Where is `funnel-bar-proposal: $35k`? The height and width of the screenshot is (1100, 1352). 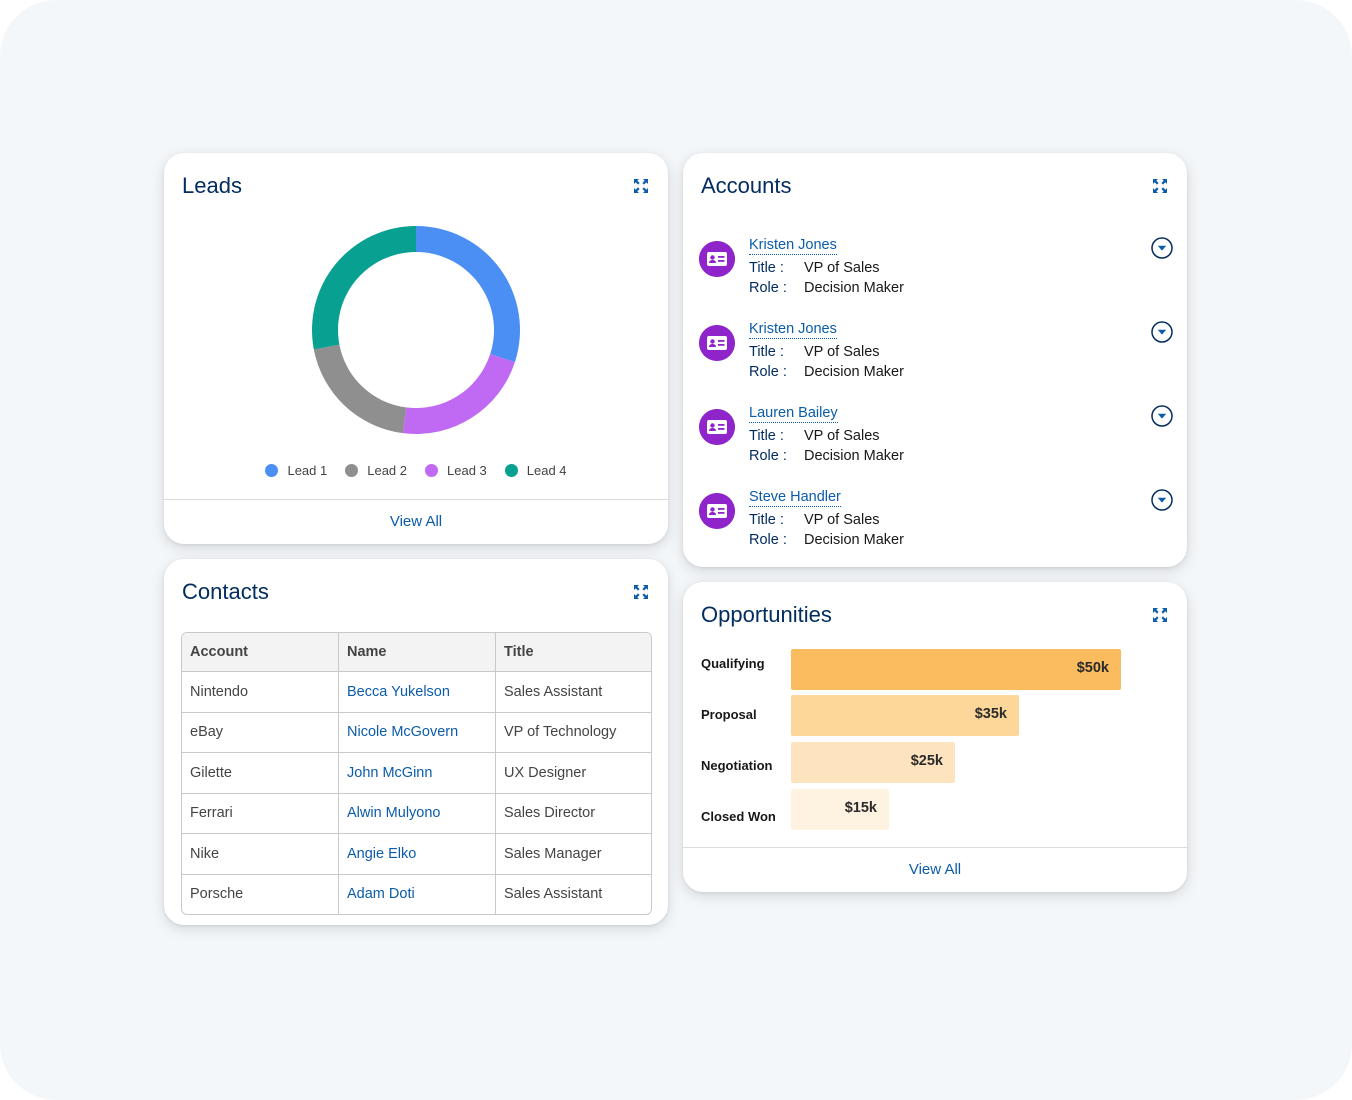 funnel-bar-proposal: $35k is located at coordinates (905, 715).